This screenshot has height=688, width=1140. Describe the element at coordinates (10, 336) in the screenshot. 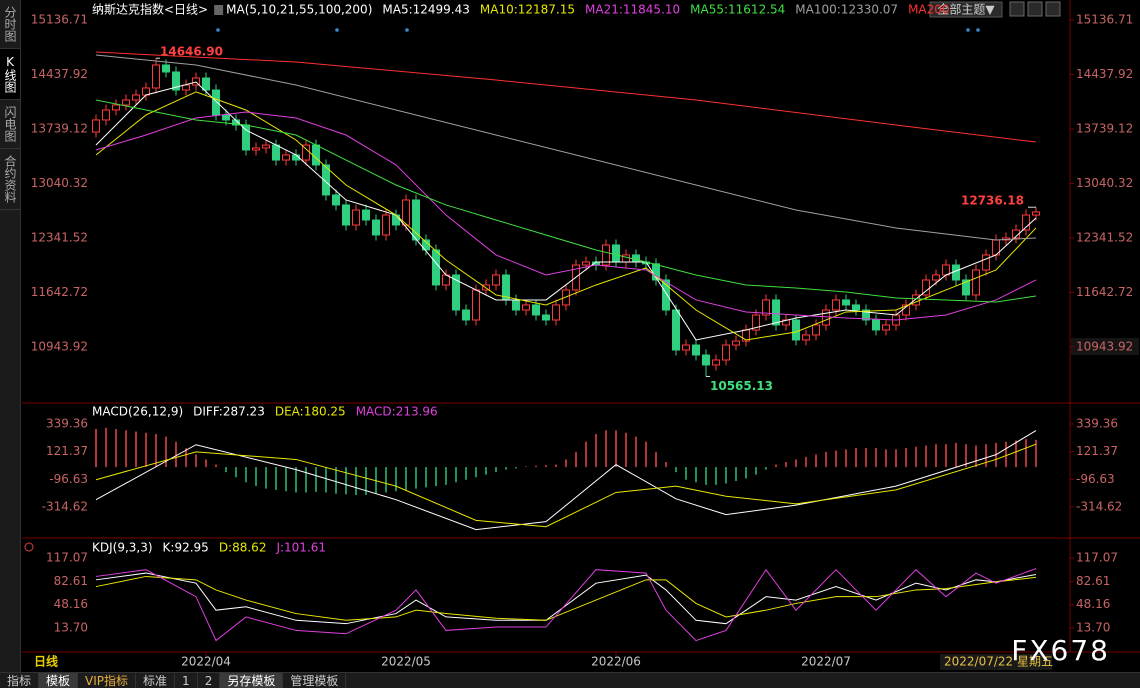

I see `sidebar: 分时图 K线图 闪电图 合约资料` at that location.